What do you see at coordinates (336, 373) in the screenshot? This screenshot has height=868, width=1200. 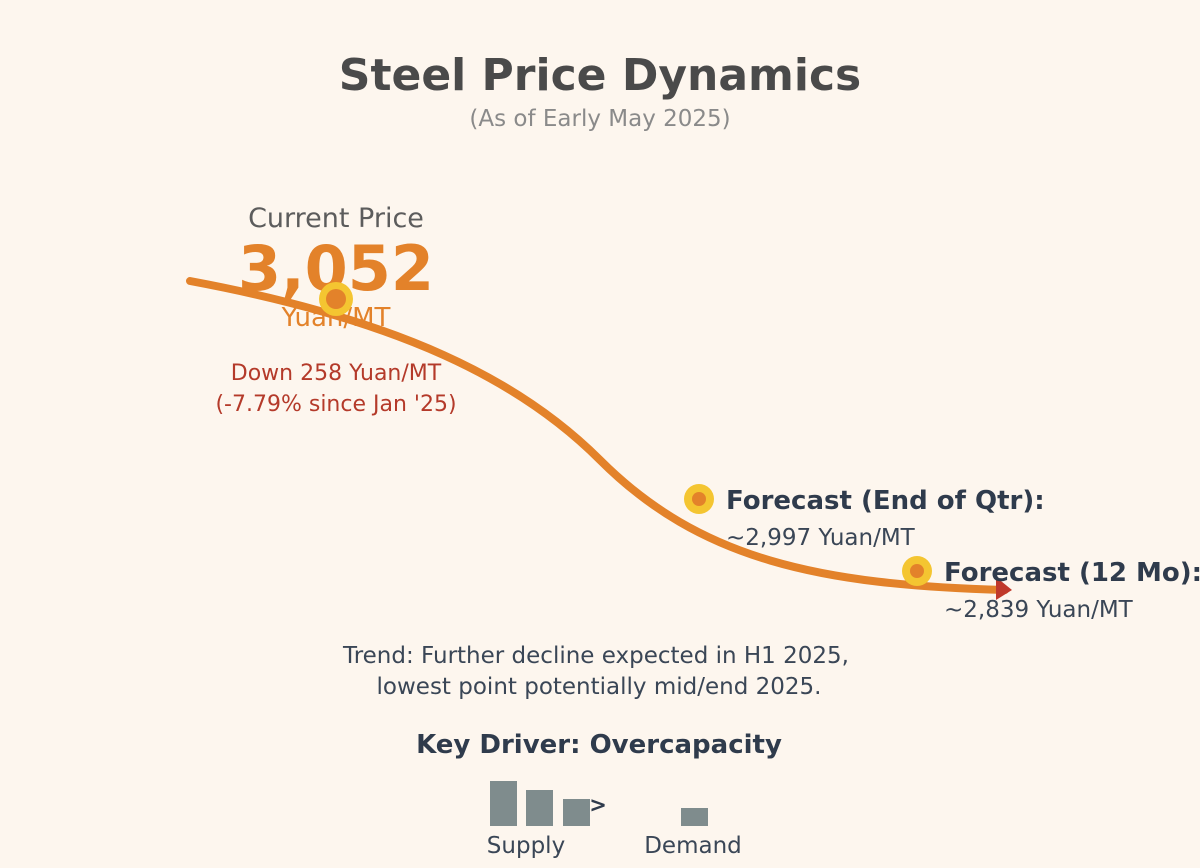 I see `price-change-amount: Down 258 Yuan/MT` at bounding box center [336, 373].